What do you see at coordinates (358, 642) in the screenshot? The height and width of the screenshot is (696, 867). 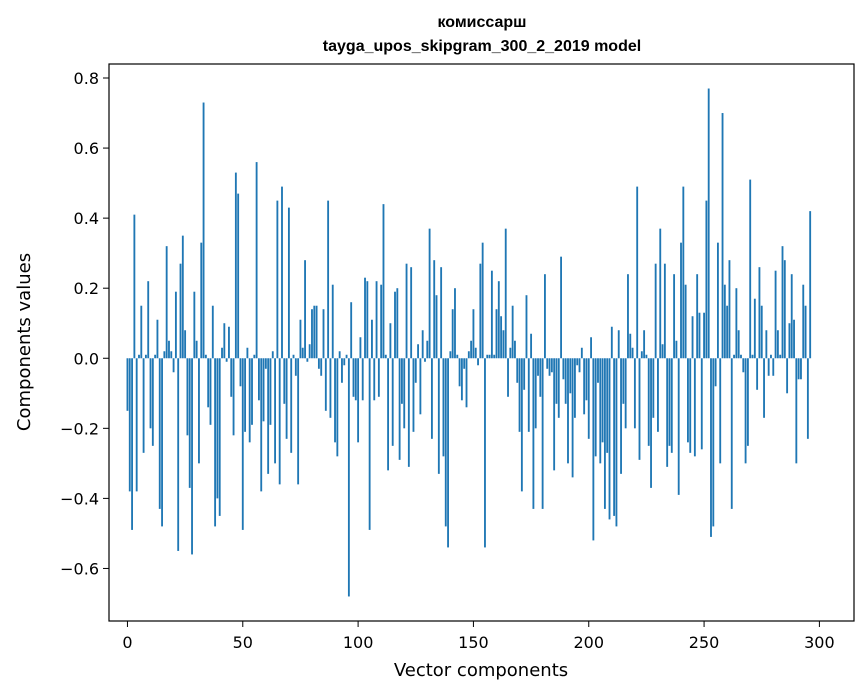 I see `x-tick-label: 100` at bounding box center [358, 642].